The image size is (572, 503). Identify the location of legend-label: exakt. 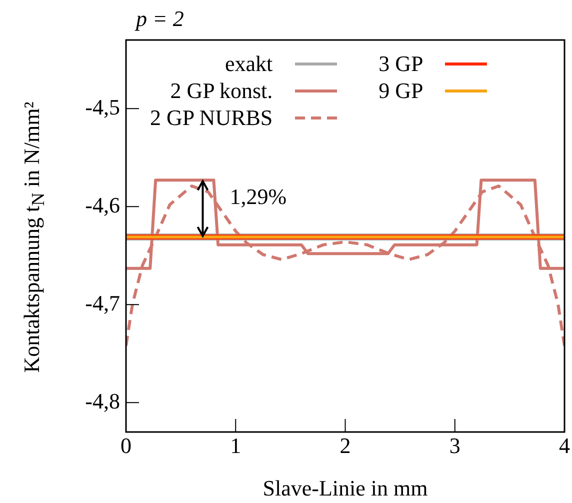
(249, 63).